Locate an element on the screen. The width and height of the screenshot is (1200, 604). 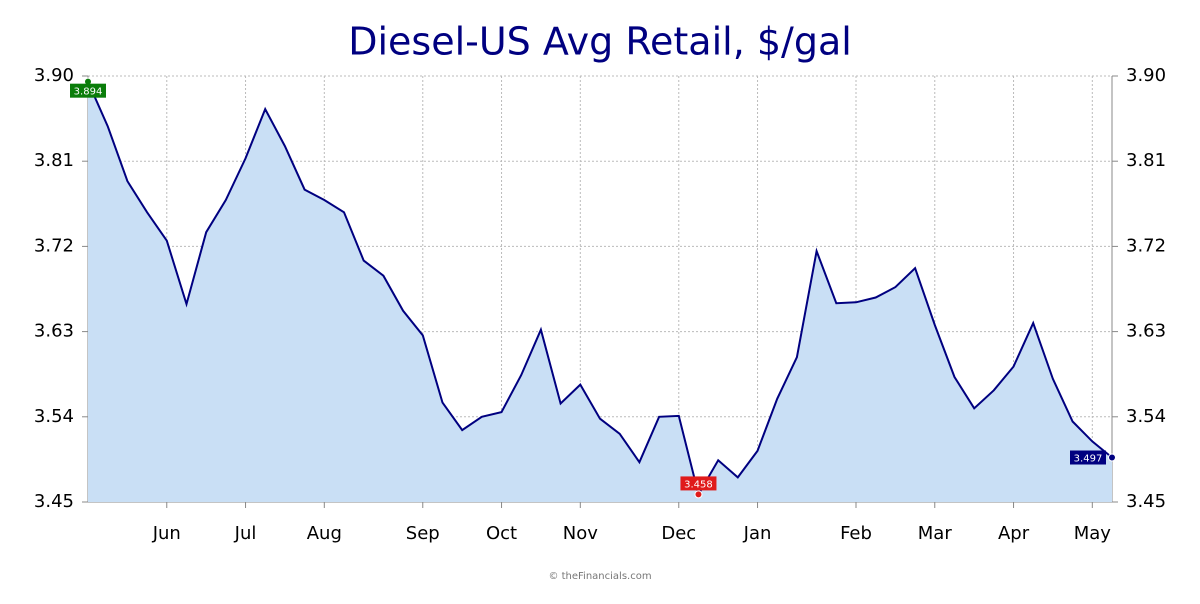
y2-tick-label: 3.72 is located at coordinates (1146, 245).